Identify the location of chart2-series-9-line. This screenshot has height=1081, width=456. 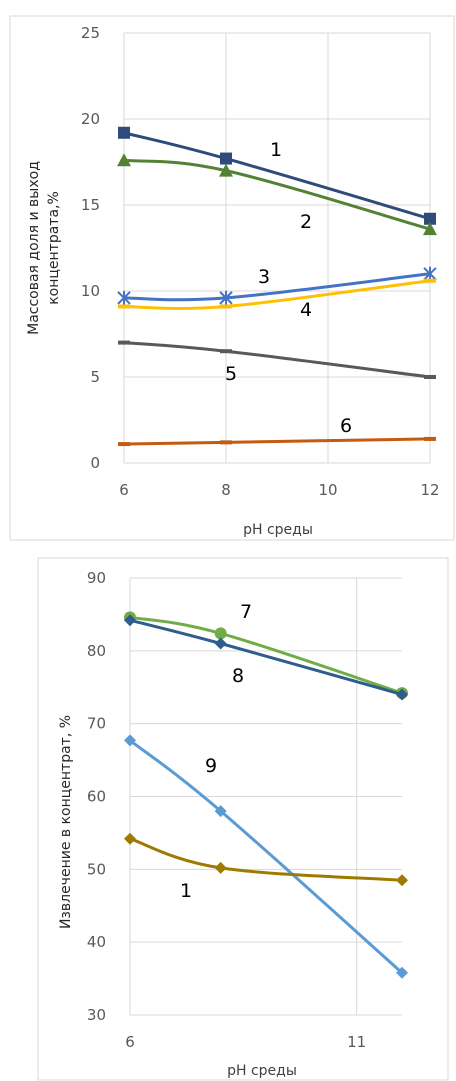
(266, 856).